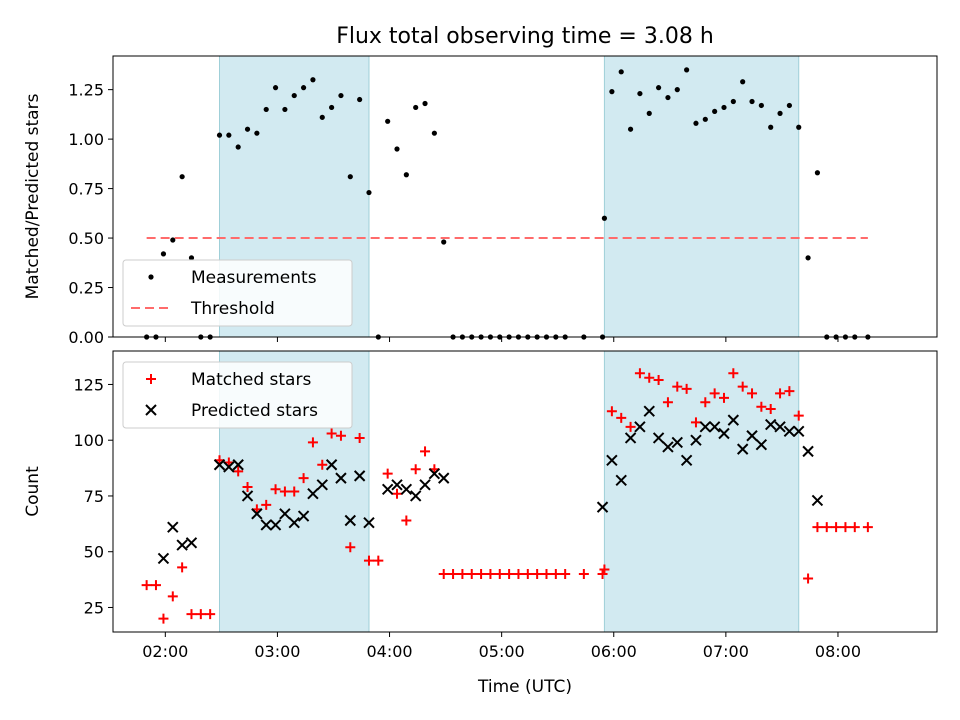 The width and height of the screenshot is (960, 720). Describe the element at coordinates (86, 139) in the screenshot. I see `ratio-y-tick-label: 1.00` at that location.